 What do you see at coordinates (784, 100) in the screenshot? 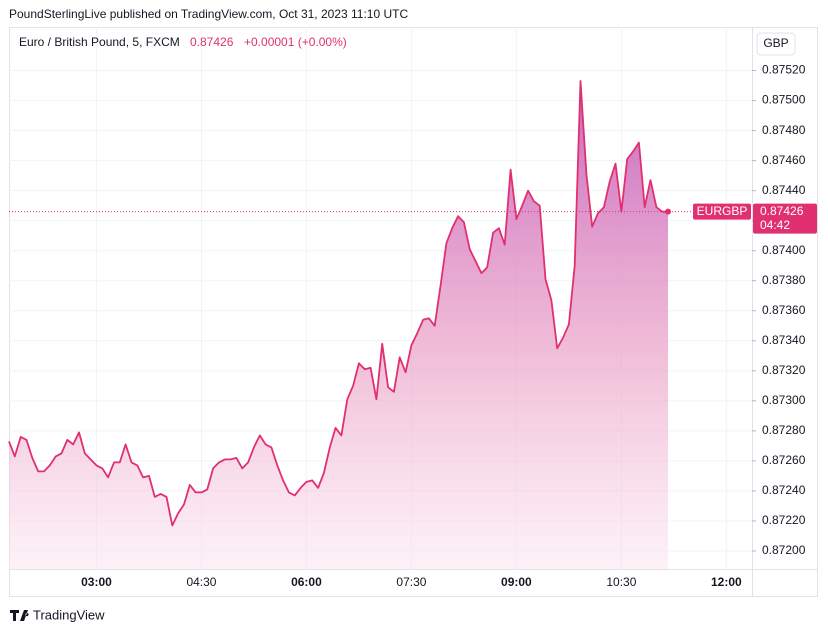
I see `y-tick-label: 0.87500` at bounding box center [784, 100].